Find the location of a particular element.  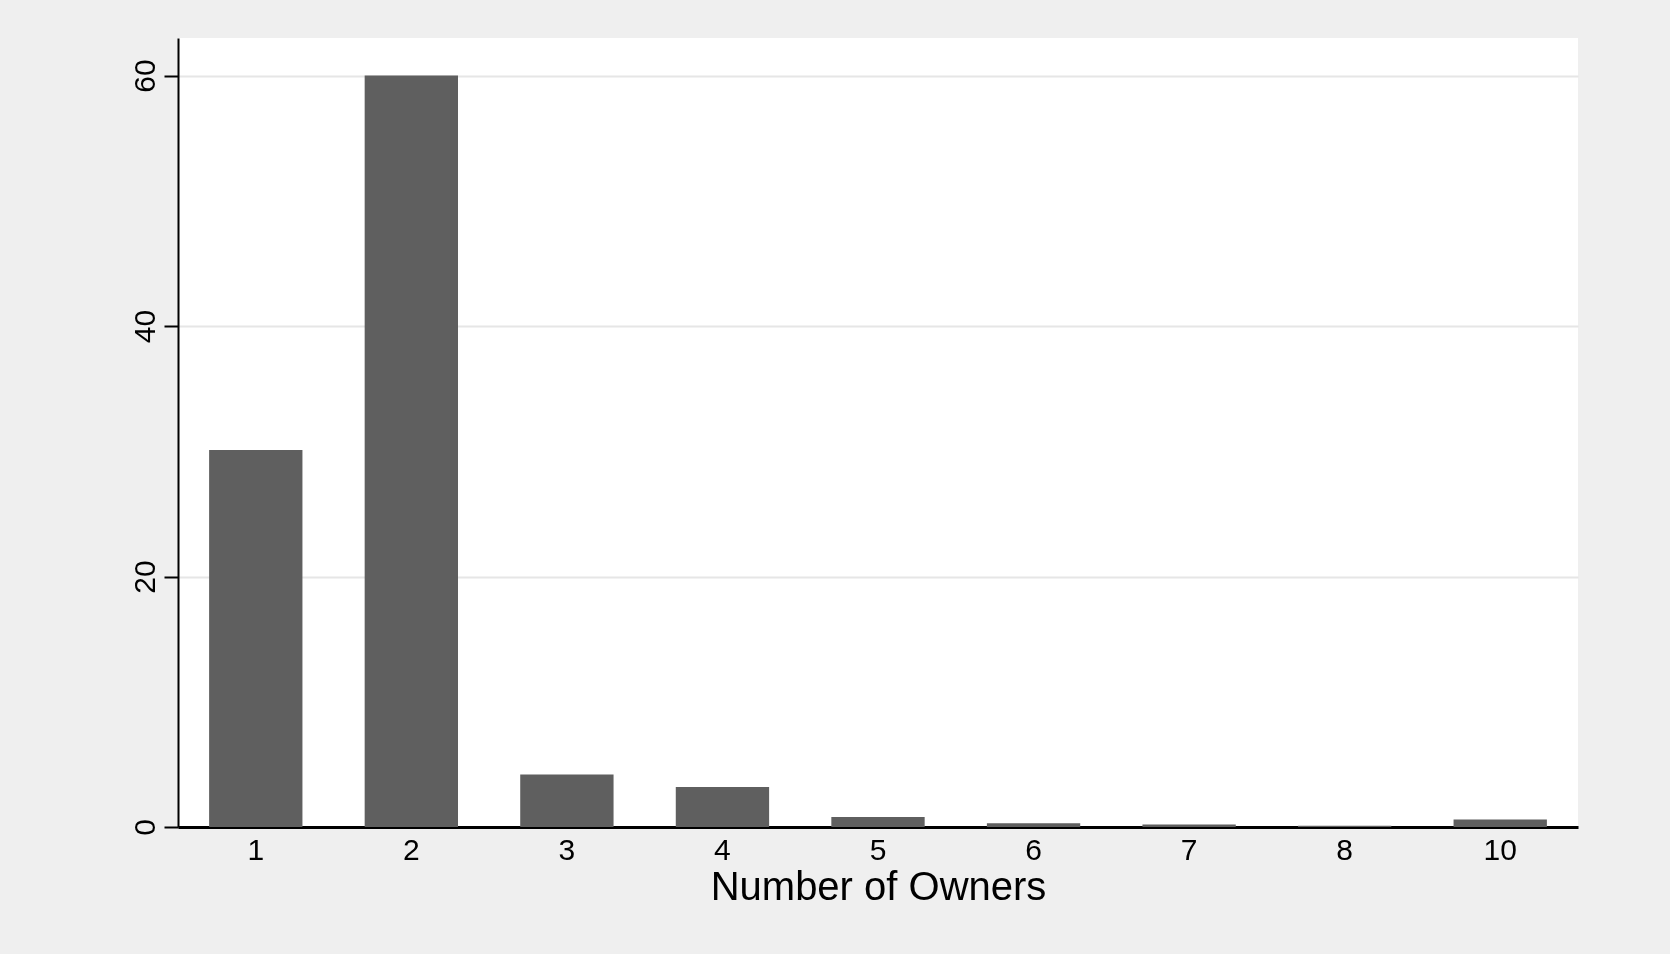

y-tick-label: 0 is located at coordinates (144, 827).